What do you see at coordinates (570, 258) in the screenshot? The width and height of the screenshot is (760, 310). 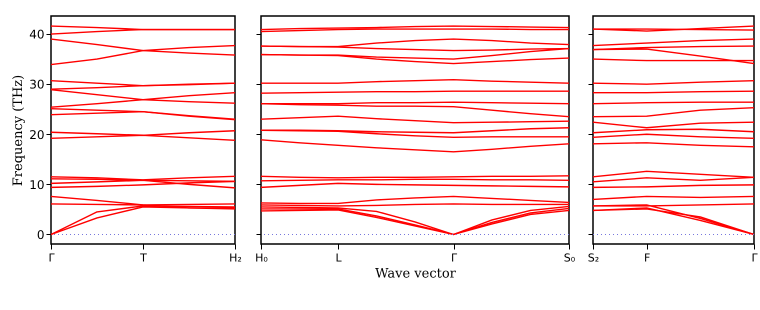 I see `x-tick-label: S₀` at bounding box center [570, 258].